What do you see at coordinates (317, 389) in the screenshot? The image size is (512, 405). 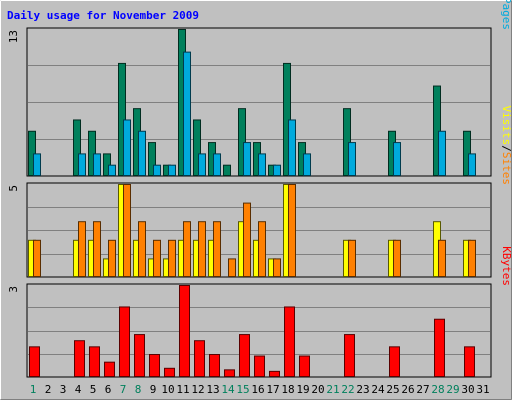 I see `day-label: 20` at bounding box center [317, 389].